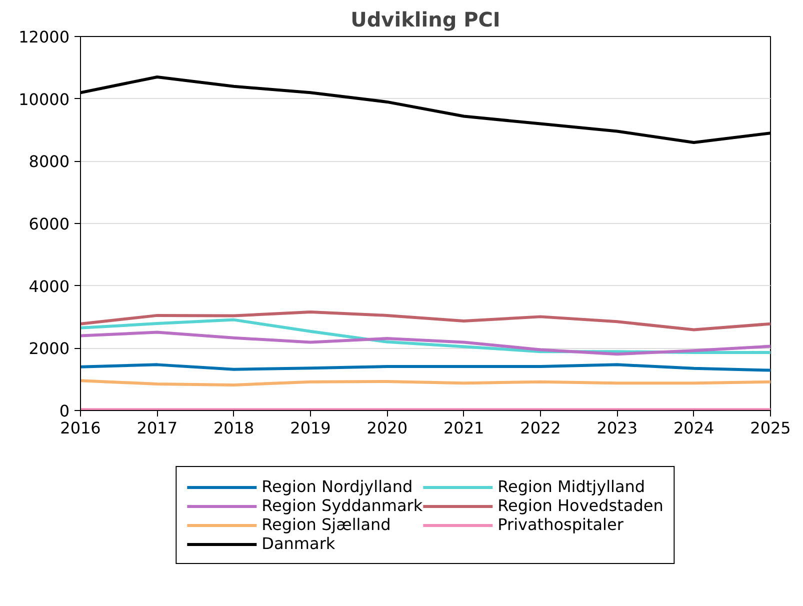  I want to click on y-tick-label: 4000, so click(49, 286).